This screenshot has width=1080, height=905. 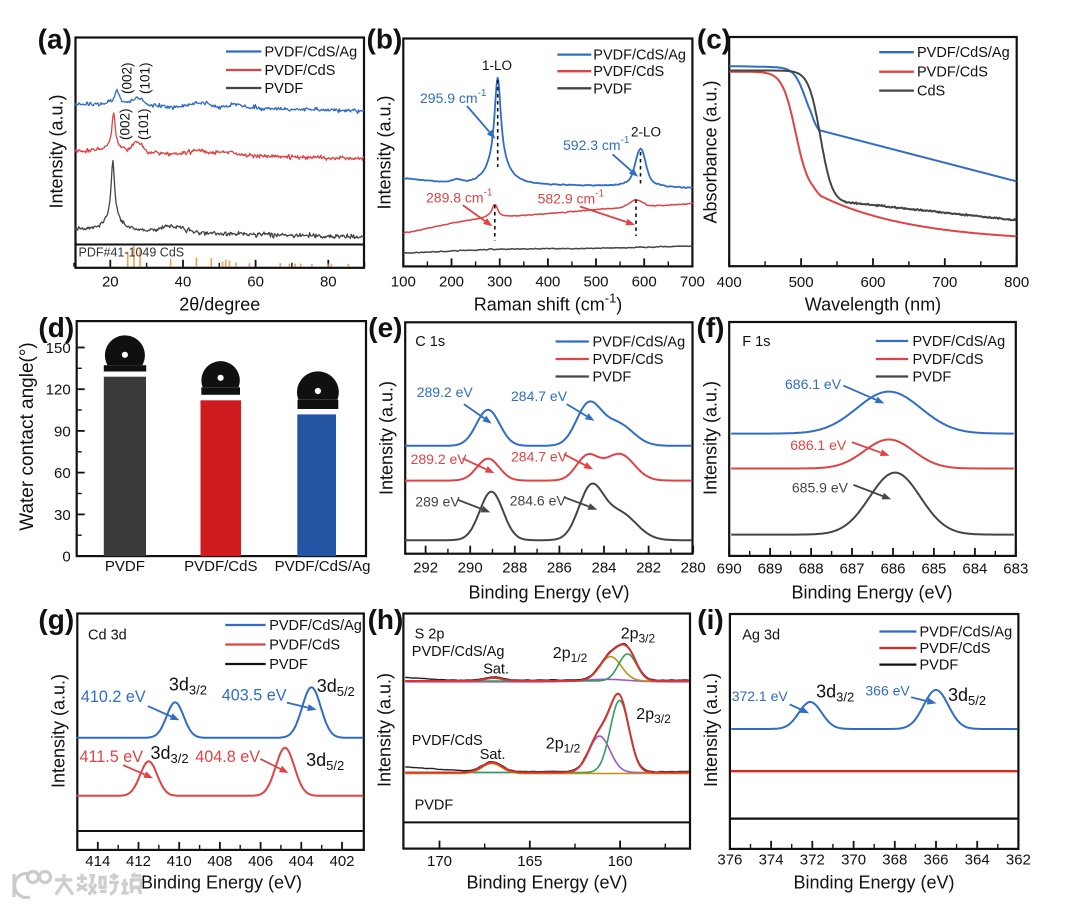 I want to click on svg-text: 414, so click(x=97, y=861).